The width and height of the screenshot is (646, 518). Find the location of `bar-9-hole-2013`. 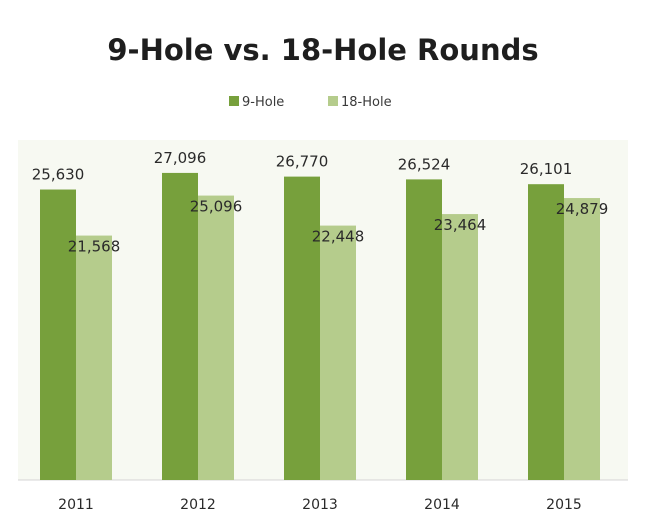

bar-9-hole-2013 is located at coordinates (302, 328).